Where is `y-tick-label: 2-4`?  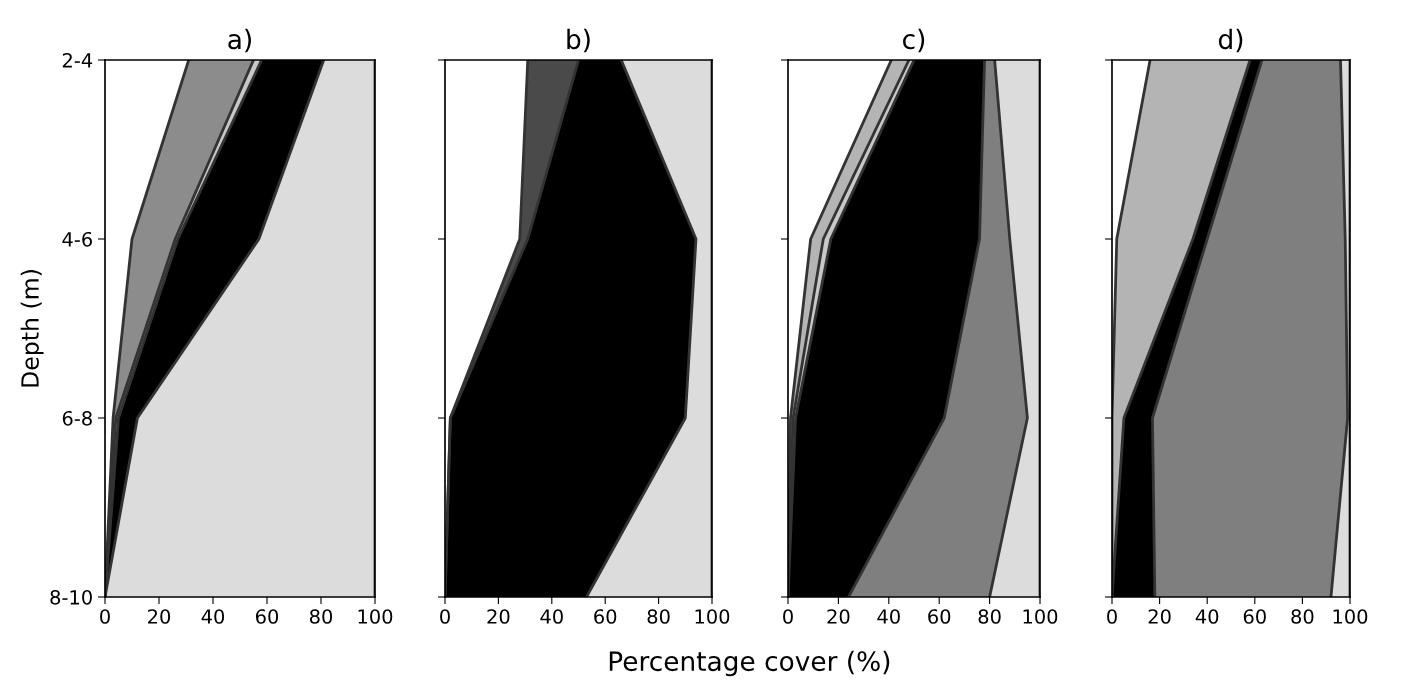
y-tick-label: 2-4 is located at coordinates (77, 60).